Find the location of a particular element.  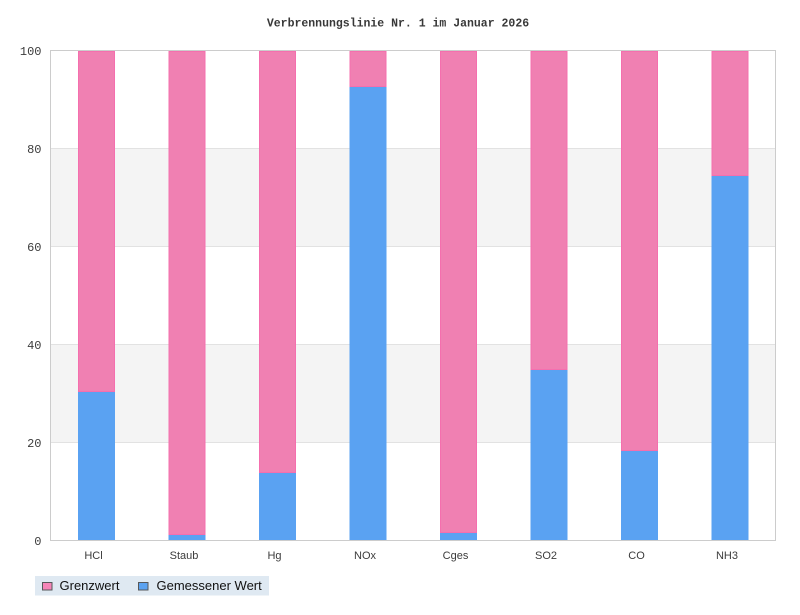

svg-text: Staub is located at coordinates (184, 556).